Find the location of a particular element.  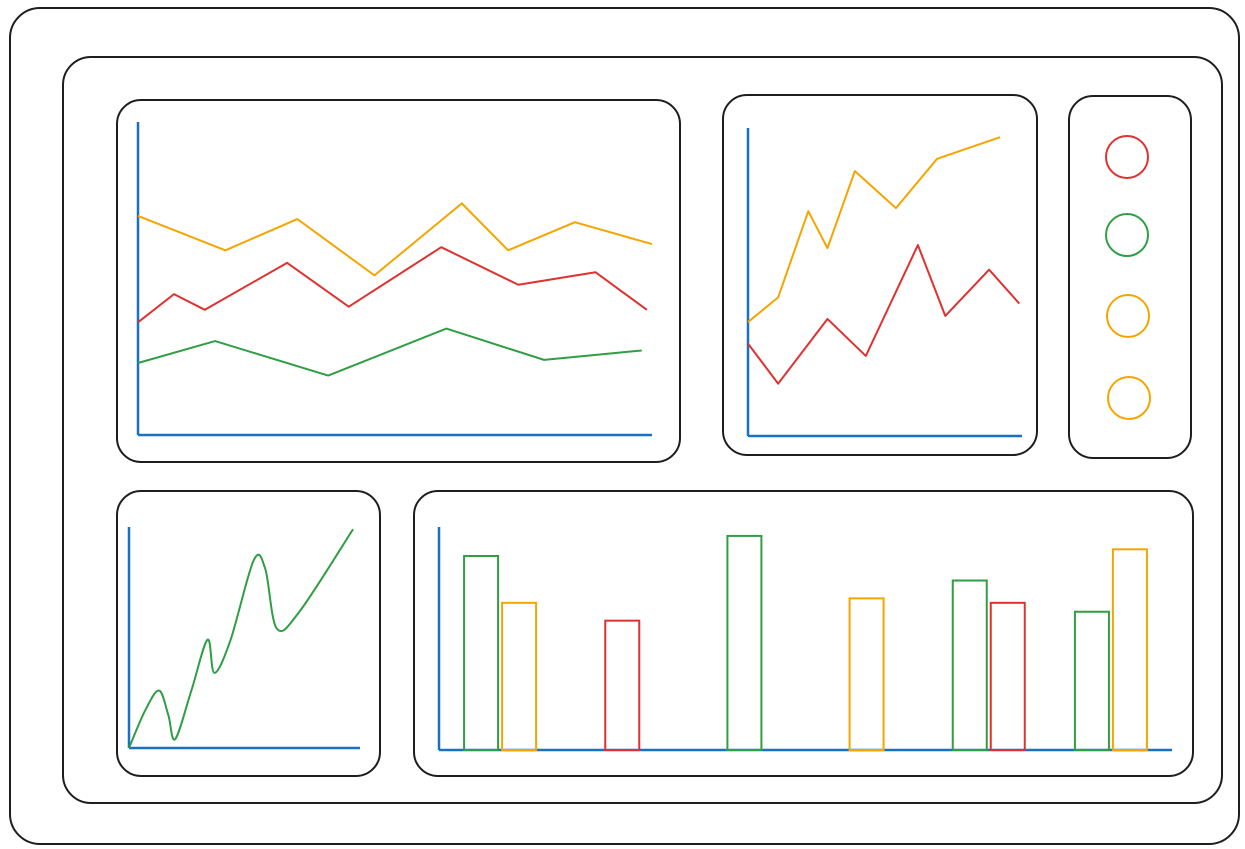

status-indicators is located at coordinates (1128, 277).